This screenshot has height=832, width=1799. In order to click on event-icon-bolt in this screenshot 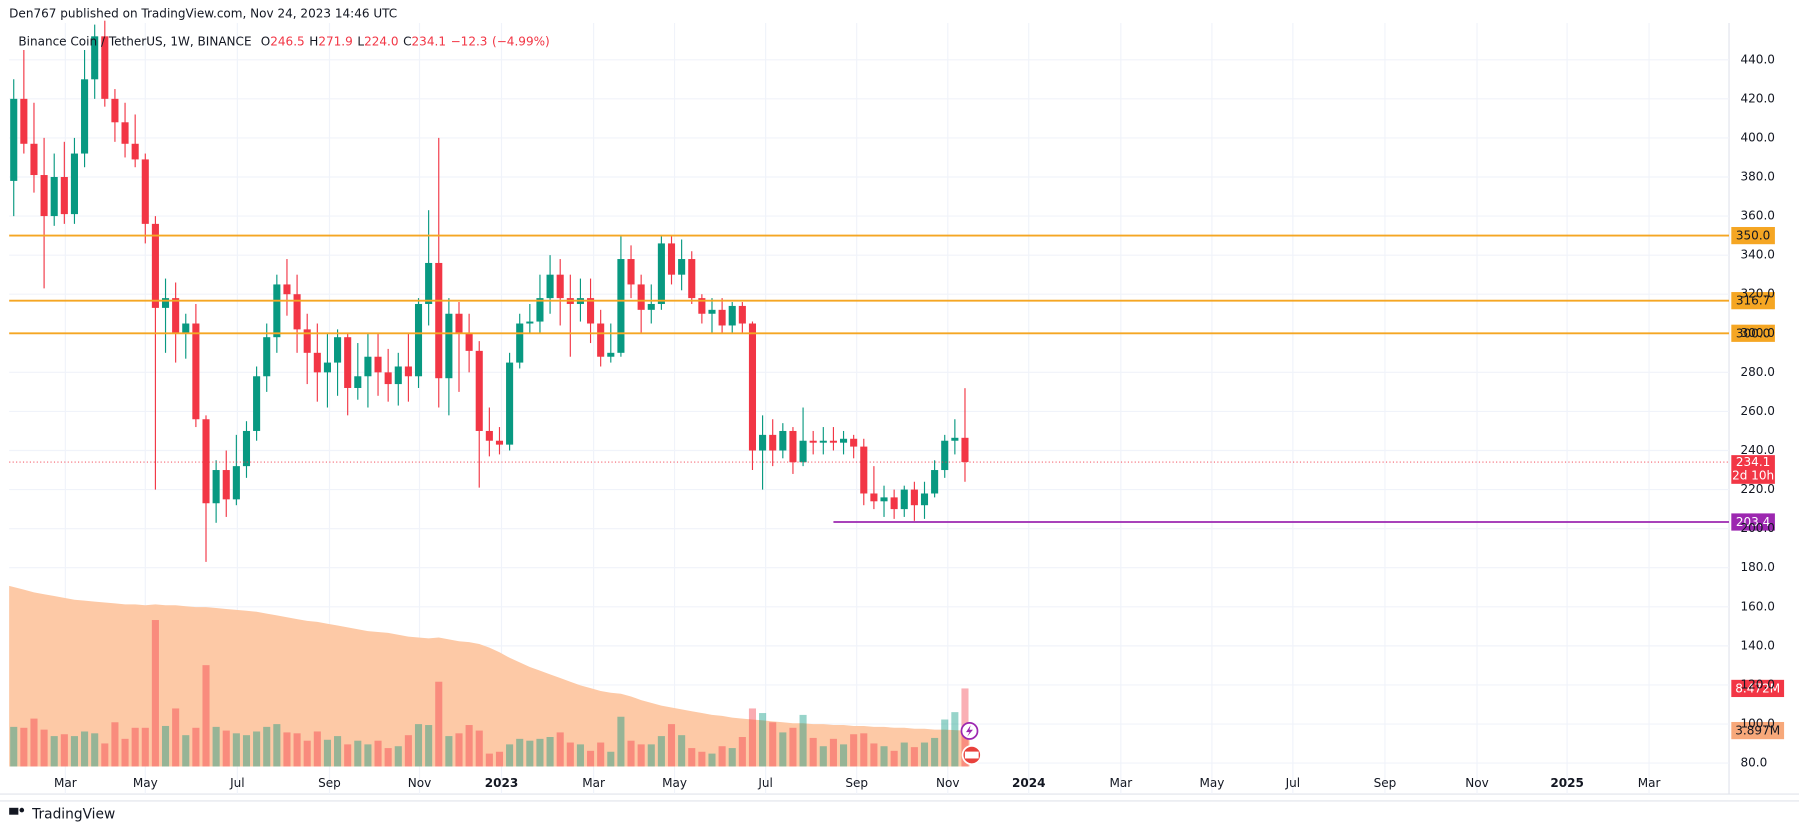, I will do `click(969, 731)`.